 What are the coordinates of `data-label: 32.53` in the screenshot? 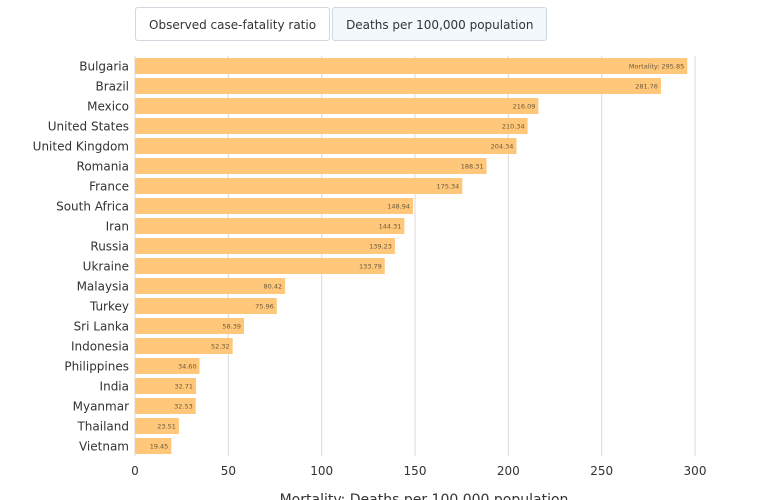 It's located at (183, 407).